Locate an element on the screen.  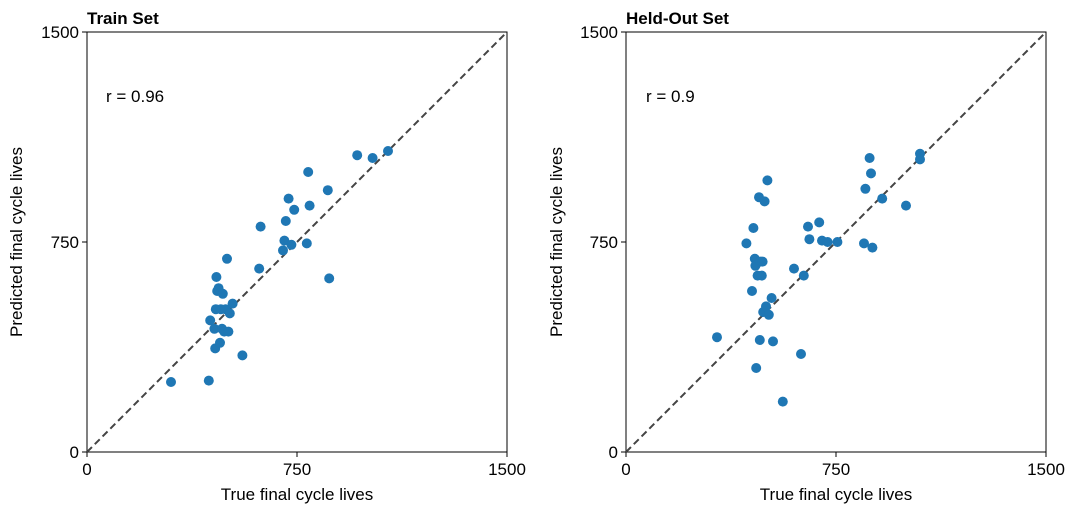
train-scatter-points is located at coordinates (279, 266).